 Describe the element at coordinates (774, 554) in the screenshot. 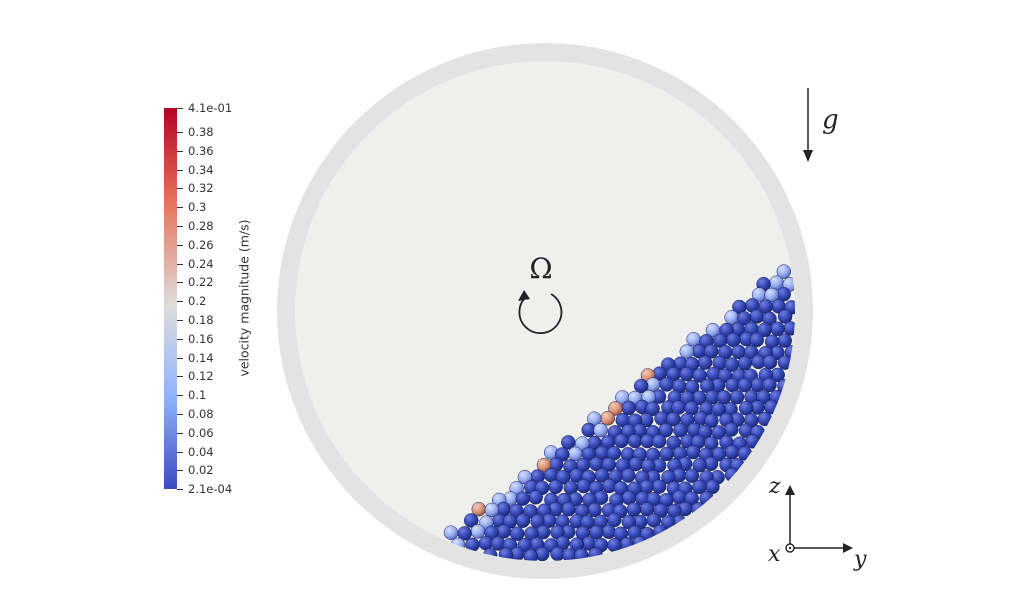

I see `axis-x-label: x` at that location.